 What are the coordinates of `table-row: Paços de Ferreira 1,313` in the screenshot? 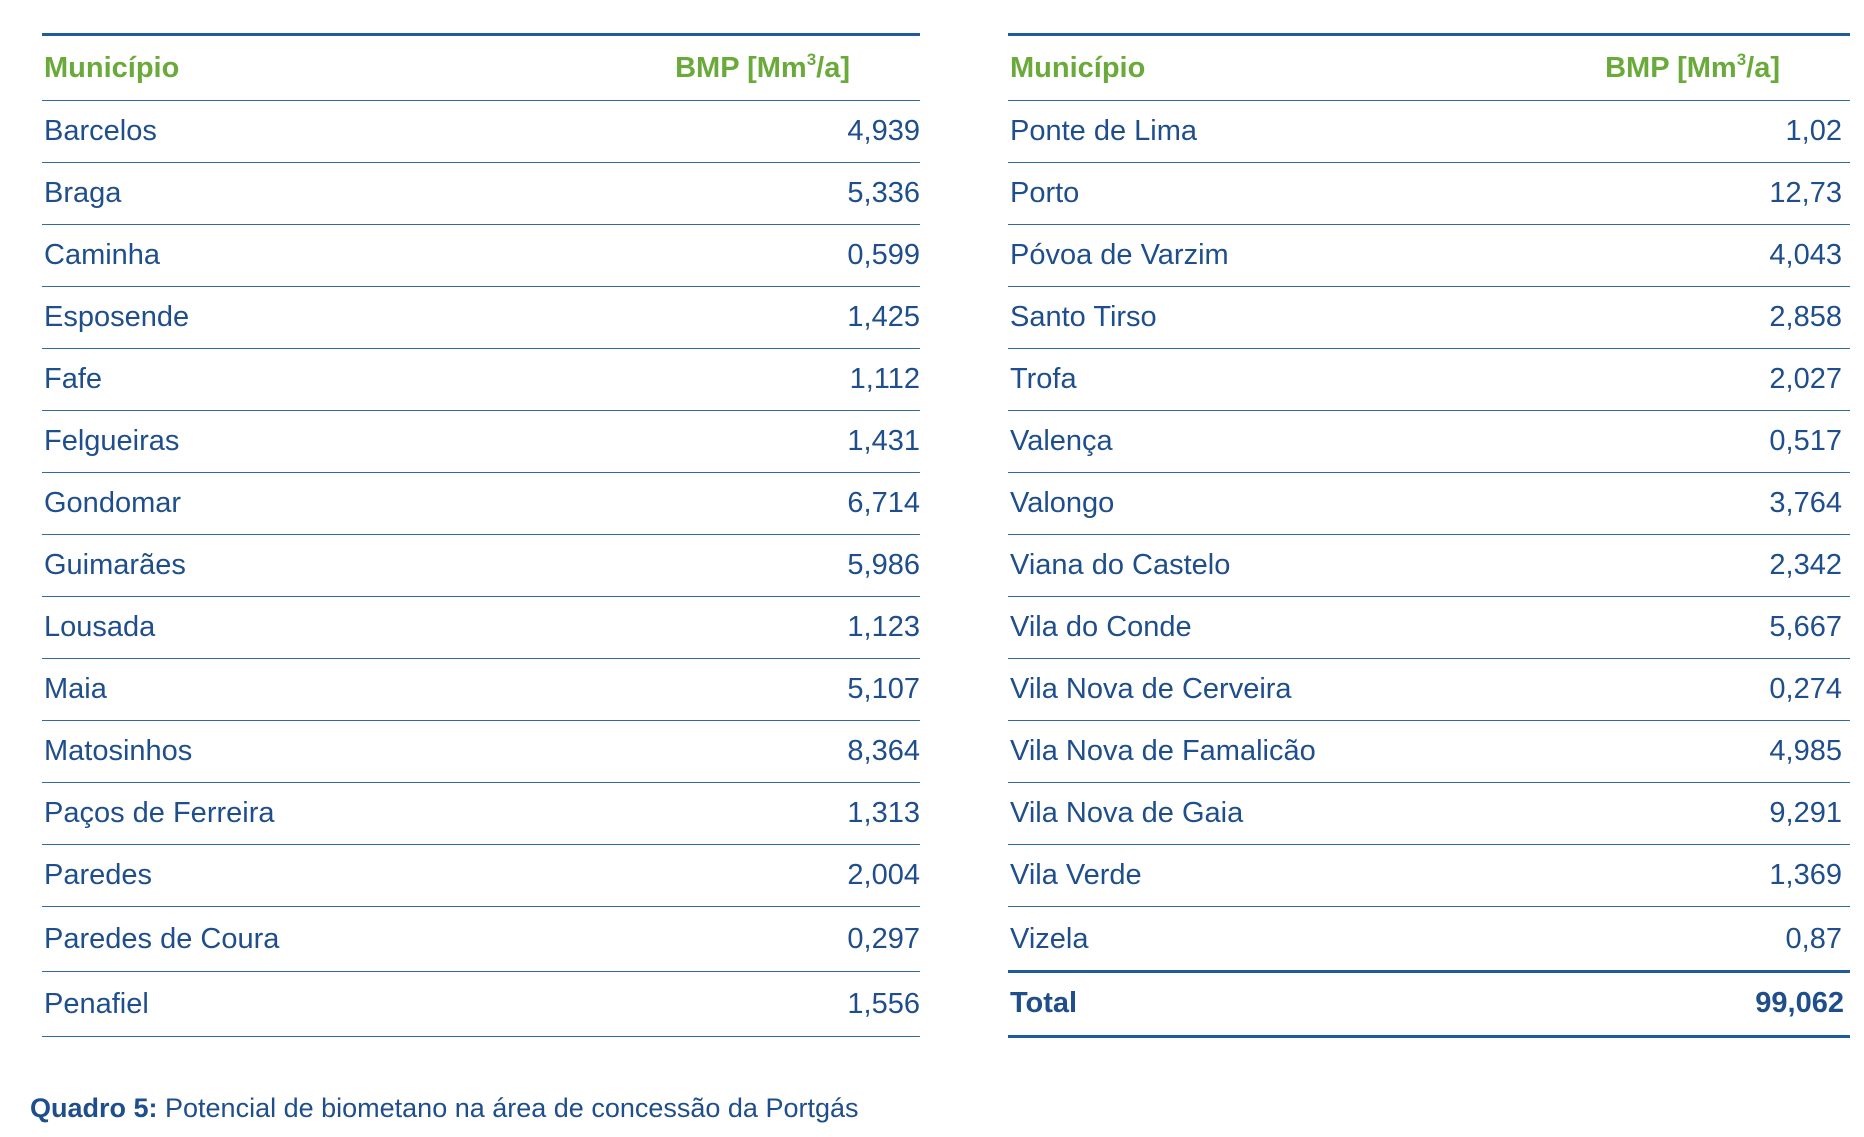 It's located at (481, 814).